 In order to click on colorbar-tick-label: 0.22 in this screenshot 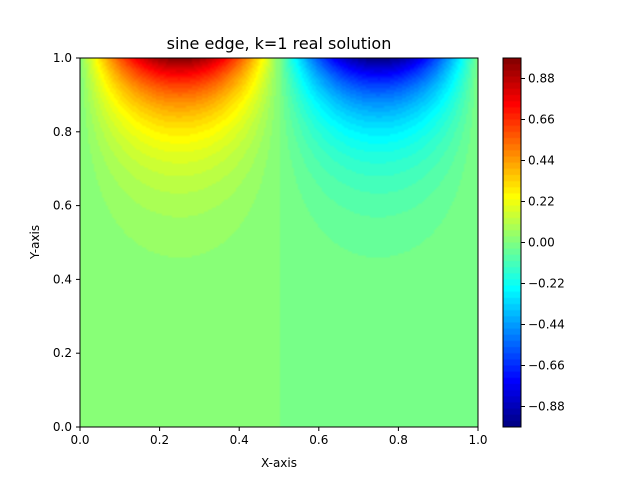, I will do `click(541, 202)`.